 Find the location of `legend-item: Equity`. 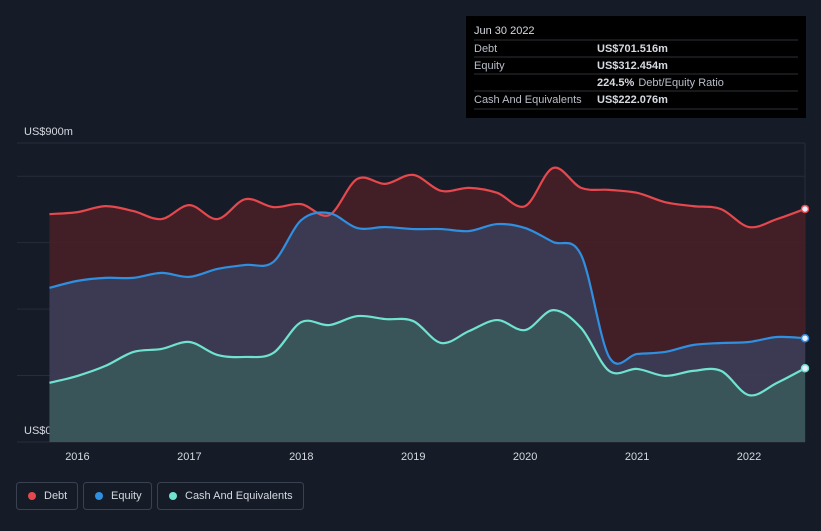

legend-item: Equity is located at coordinates (117, 496).